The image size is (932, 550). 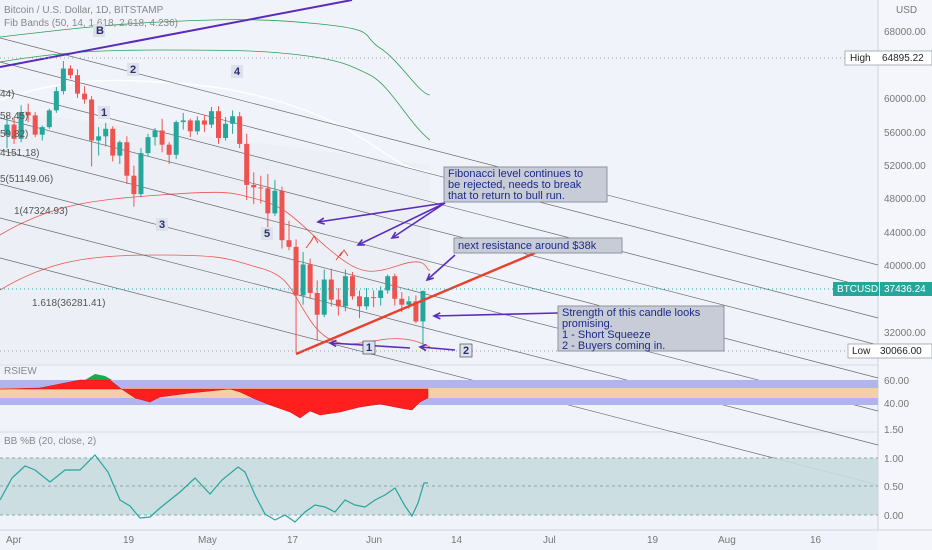 What do you see at coordinates (905, 99) in the screenshot?
I see `price-tick: 60000.00` at bounding box center [905, 99].